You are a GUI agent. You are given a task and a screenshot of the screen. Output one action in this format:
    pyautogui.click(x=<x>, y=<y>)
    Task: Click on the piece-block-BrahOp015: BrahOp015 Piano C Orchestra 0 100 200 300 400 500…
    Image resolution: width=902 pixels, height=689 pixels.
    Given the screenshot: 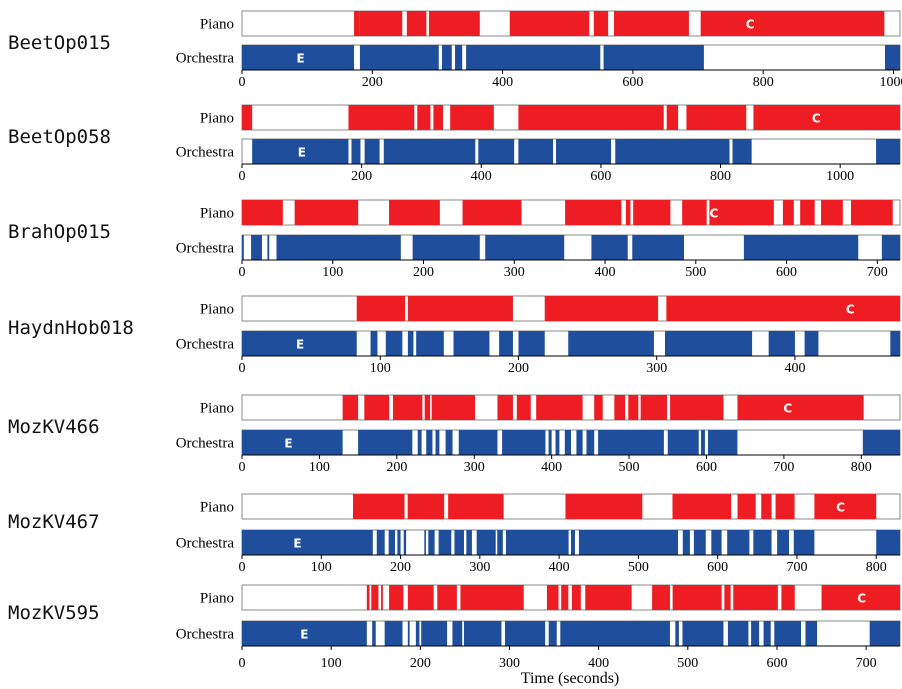 What is the action you would take?
    pyautogui.click(x=454, y=239)
    